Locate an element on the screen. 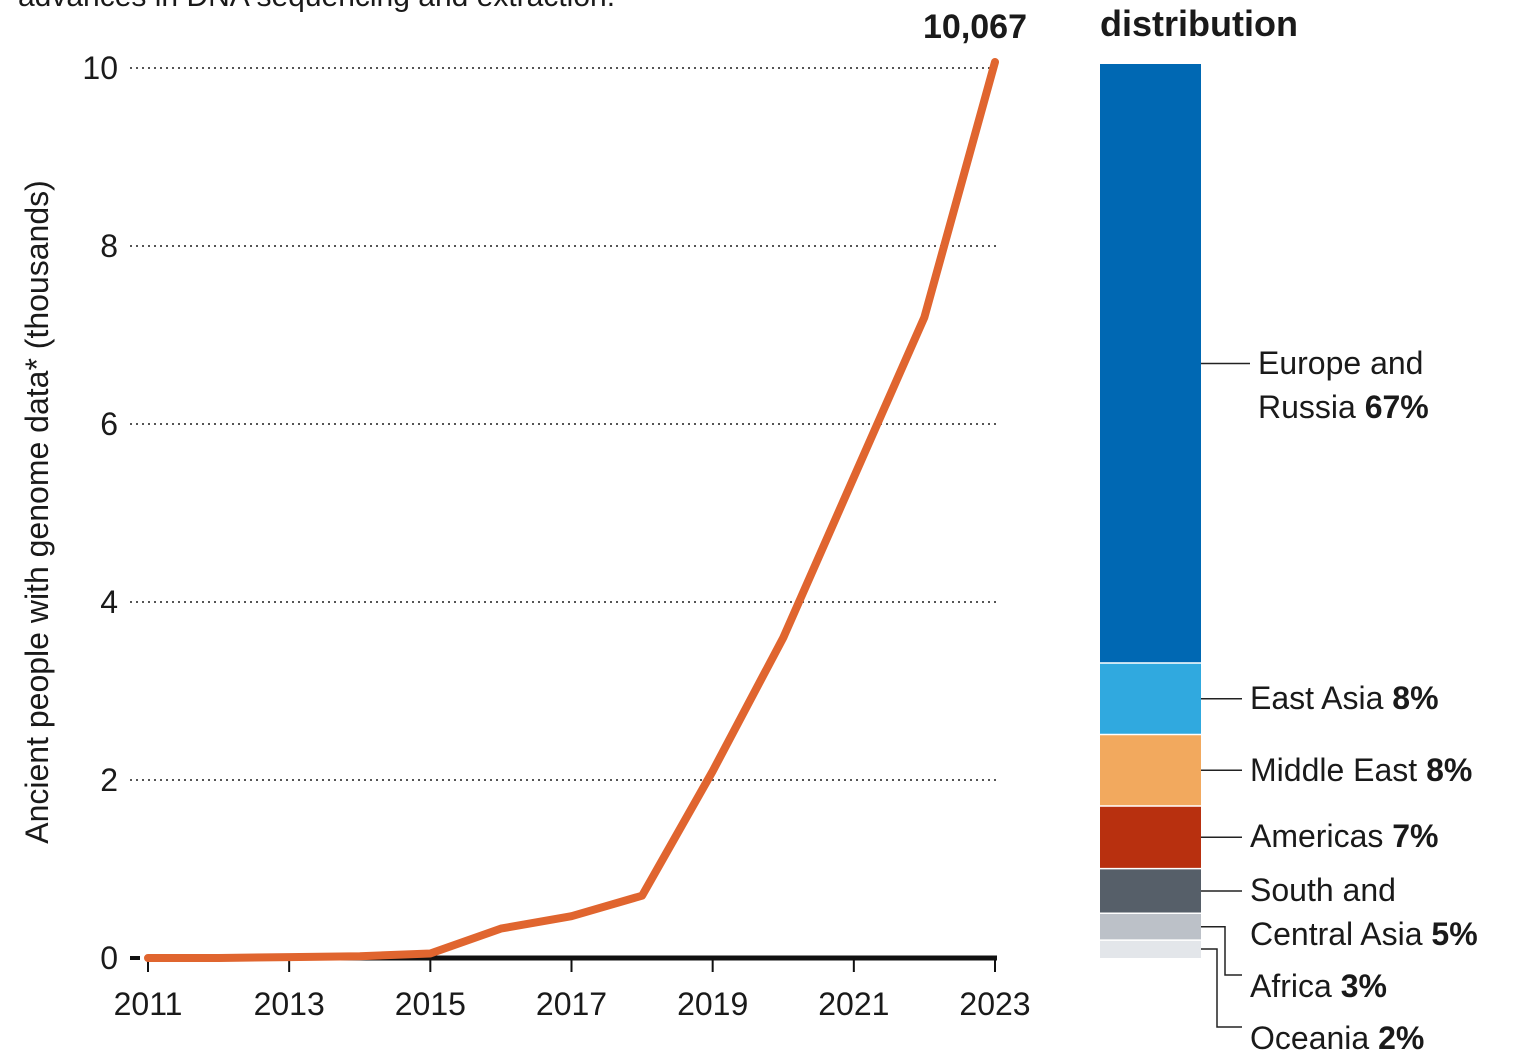 The width and height of the screenshot is (1524, 1055). segment-name: Americas is located at coordinates (1321, 836).